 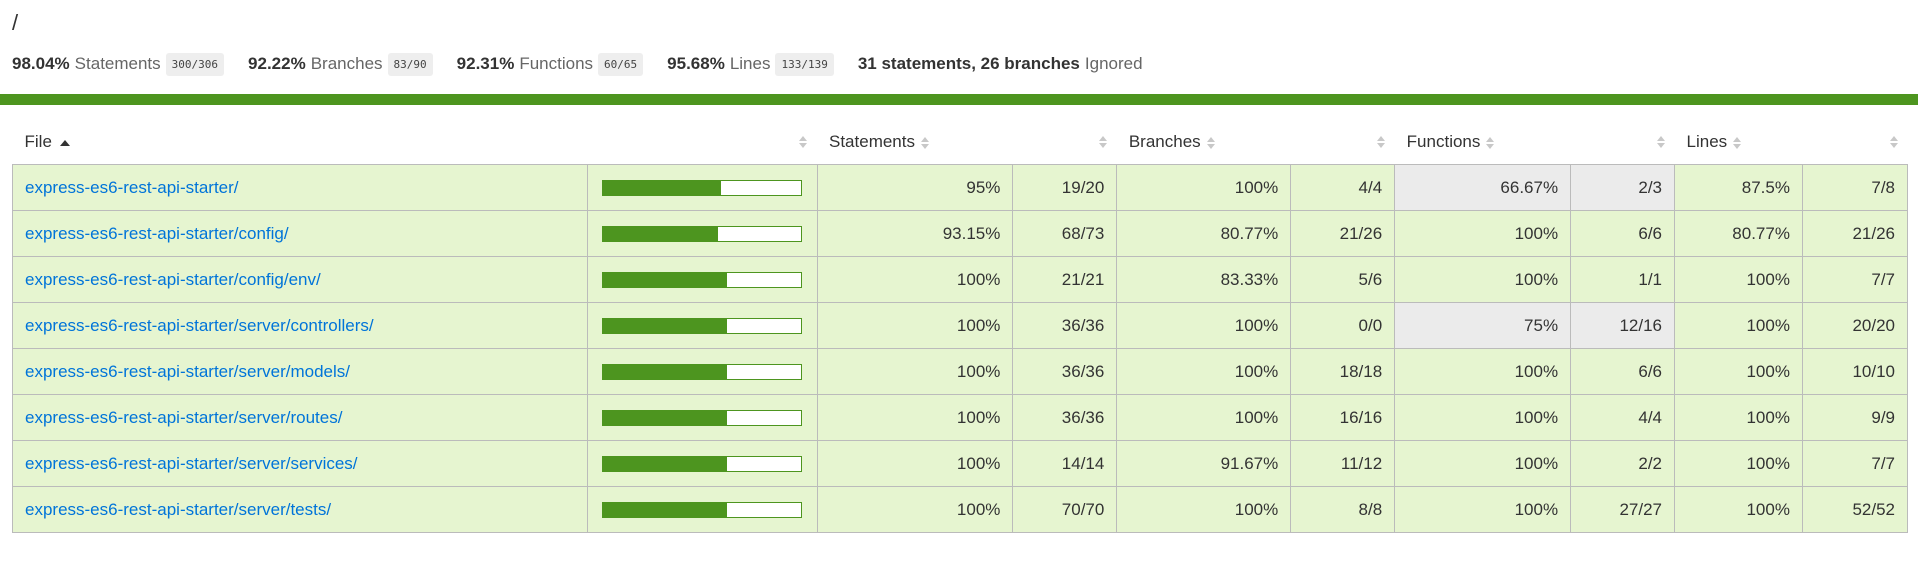 What do you see at coordinates (1443, 141) in the screenshot?
I see `header-functions-label: Functions` at bounding box center [1443, 141].